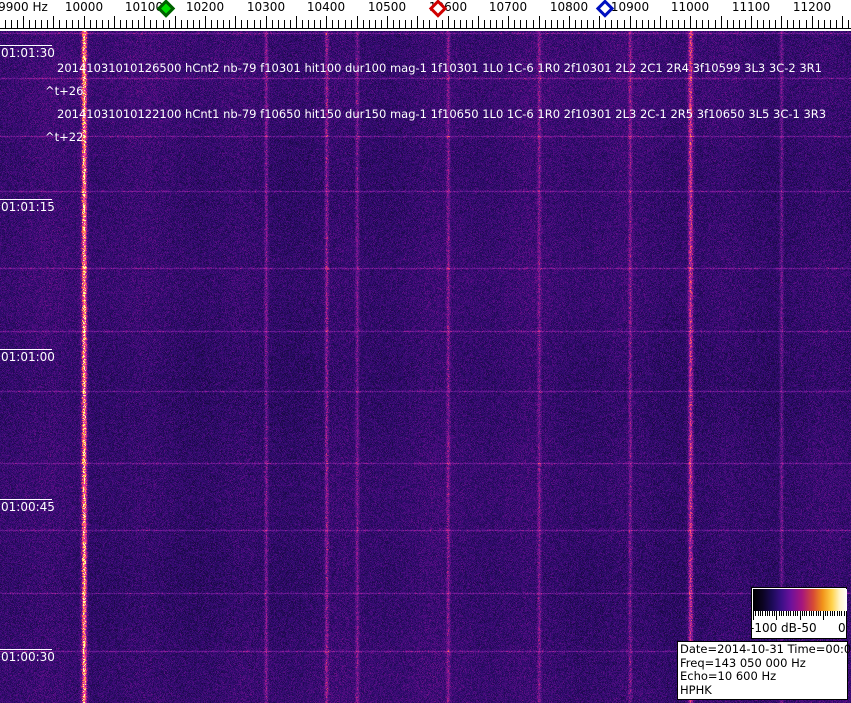 Image resolution: width=851 pixels, height=703 pixels. I want to click on freq-axis-label: 10900, so click(630, 7).